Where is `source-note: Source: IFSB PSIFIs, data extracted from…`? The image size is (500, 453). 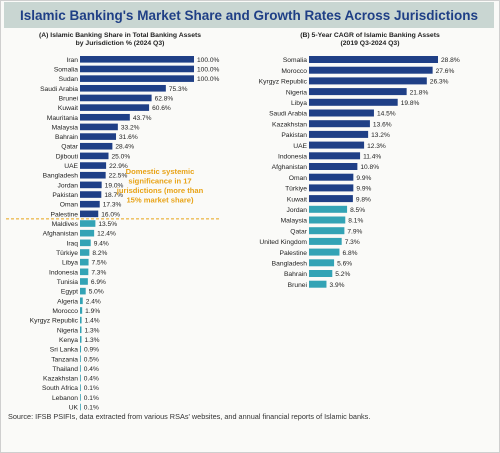 source-note: Source: IFSB PSIFIs, data extracted from… is located at coordinates (189, 416).